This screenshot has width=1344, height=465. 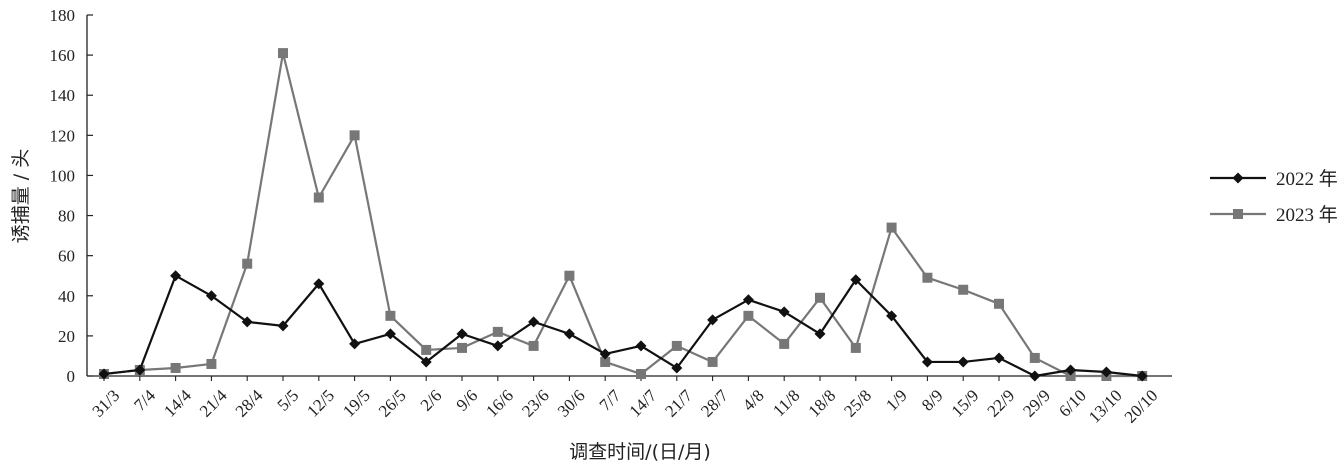 What do you see at coordinates (288, 400) in the screenshot?
I see `x-tick-label: 5/5` at bounding box center [288, 400].